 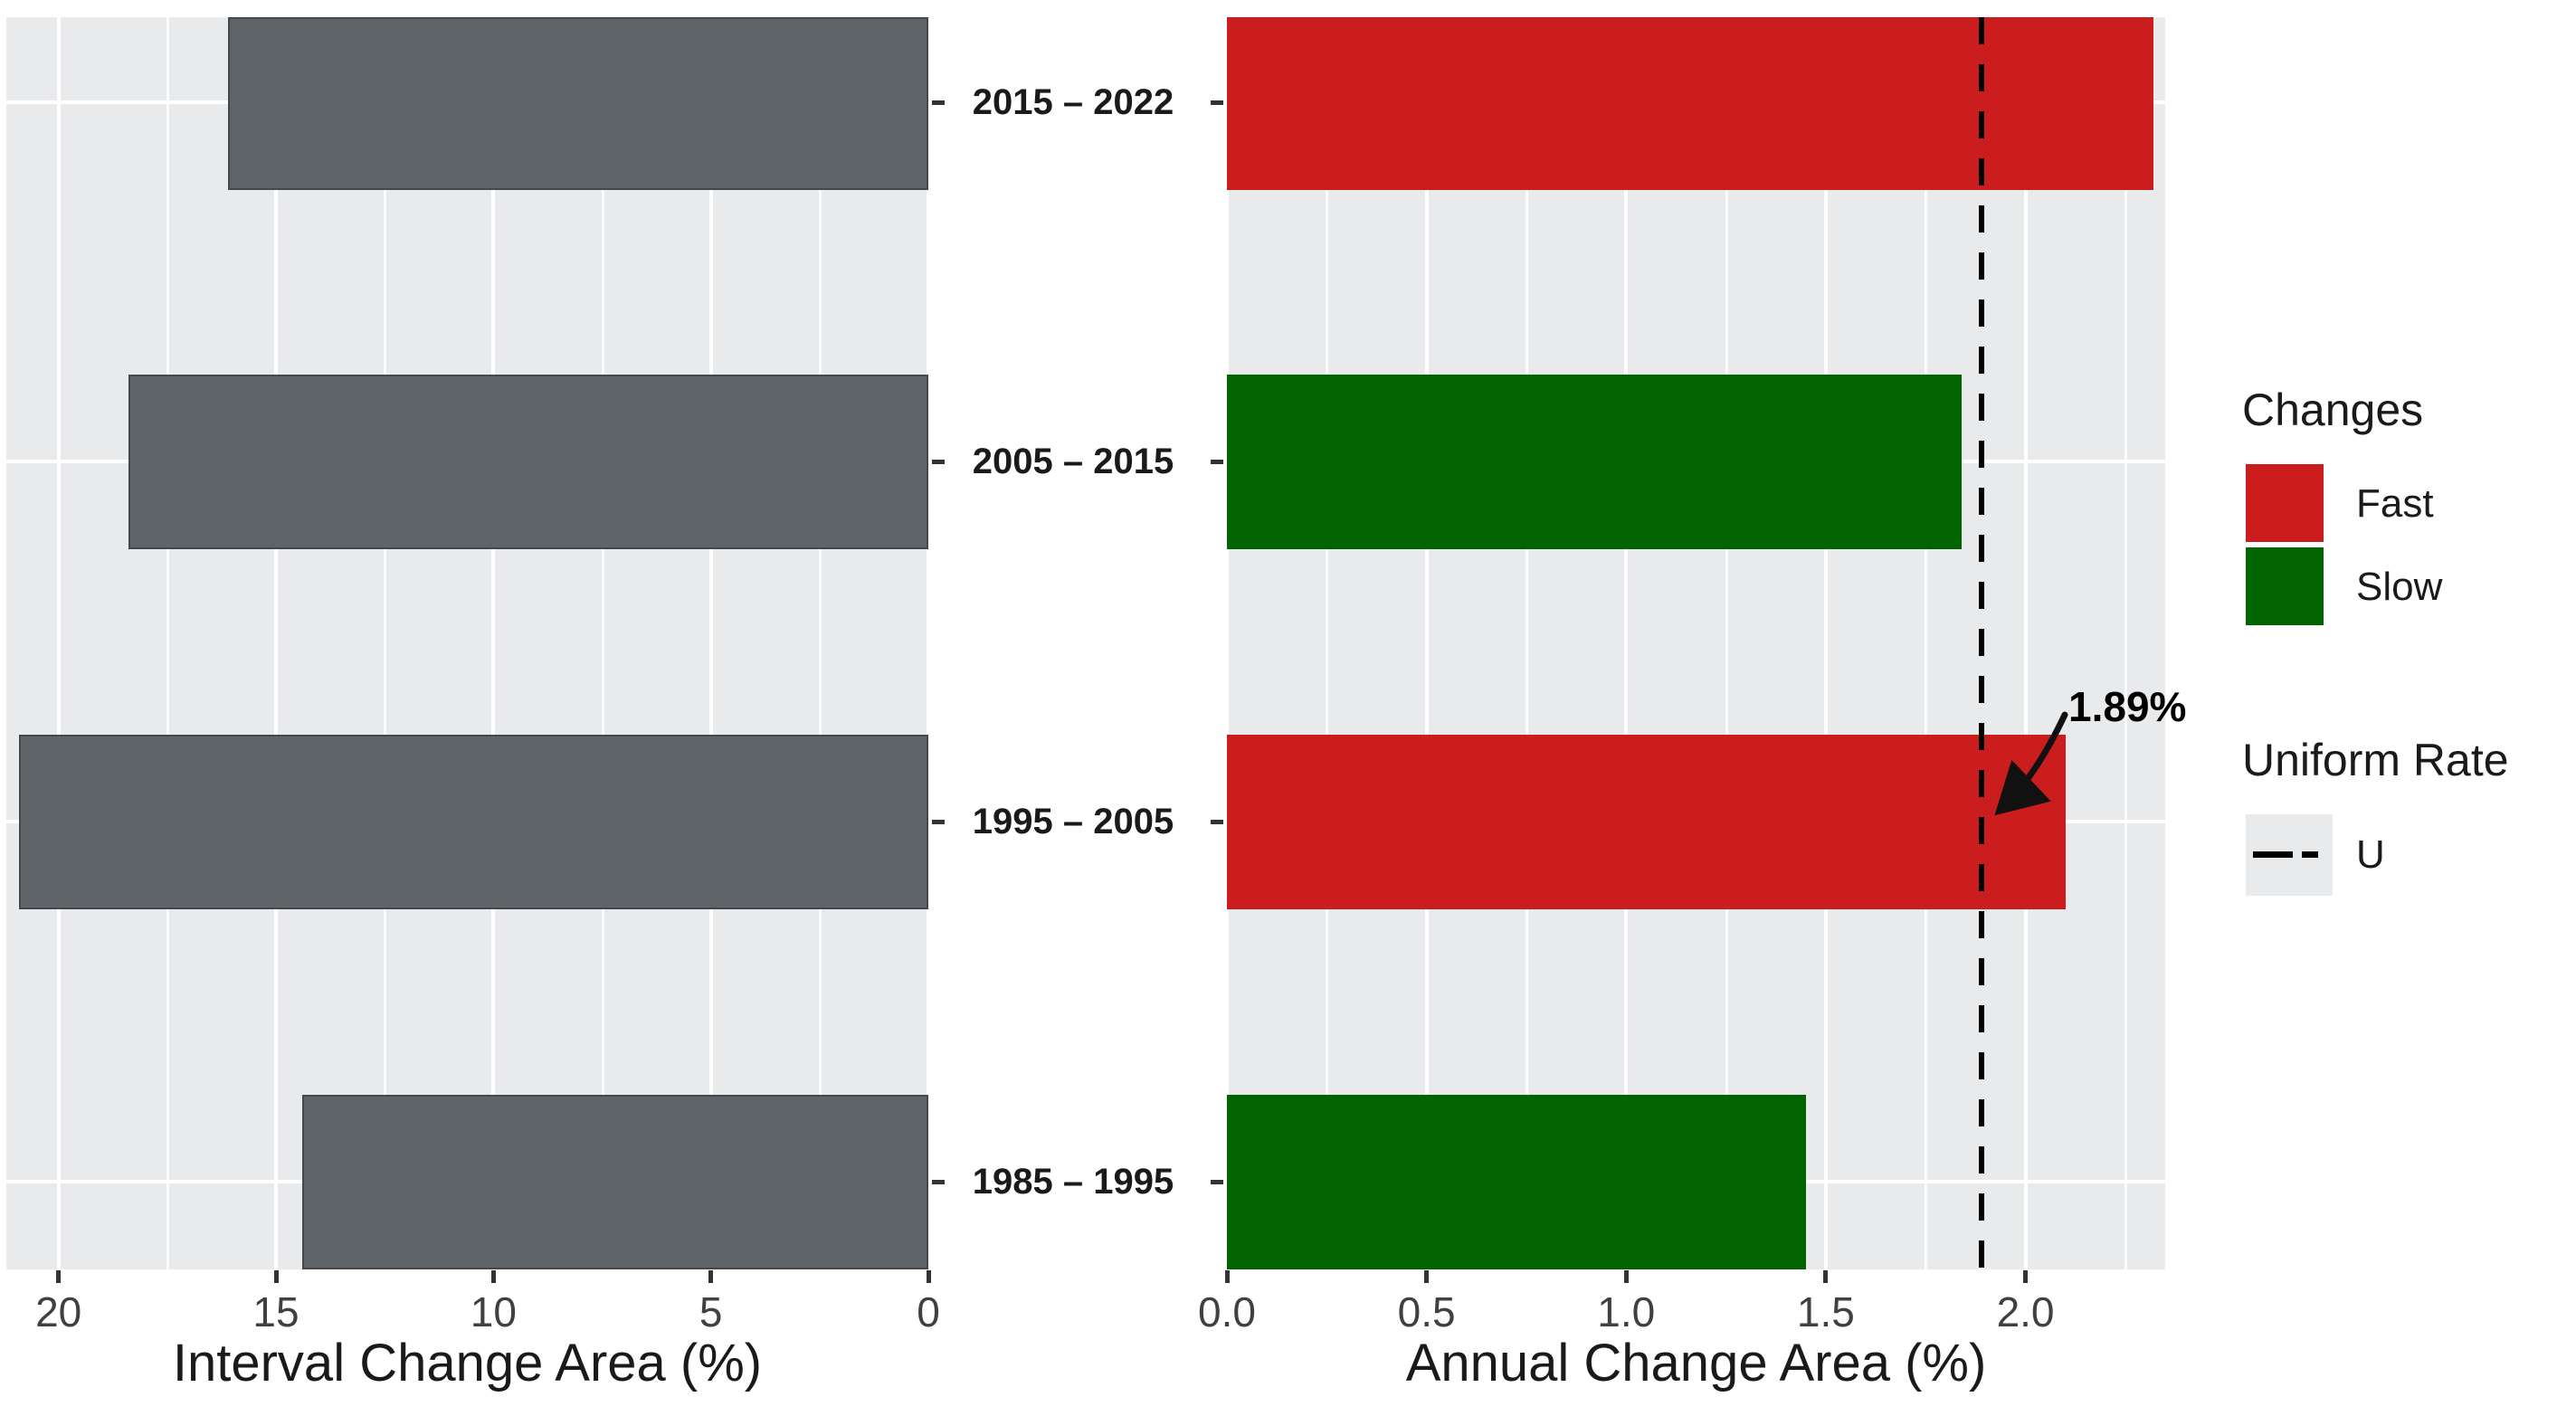 What do you see at coordinates (2127, 706) in the screenshot?
I see `uniform-rate-value-annotation: 1.89%` at bounding box center [2127, 706].